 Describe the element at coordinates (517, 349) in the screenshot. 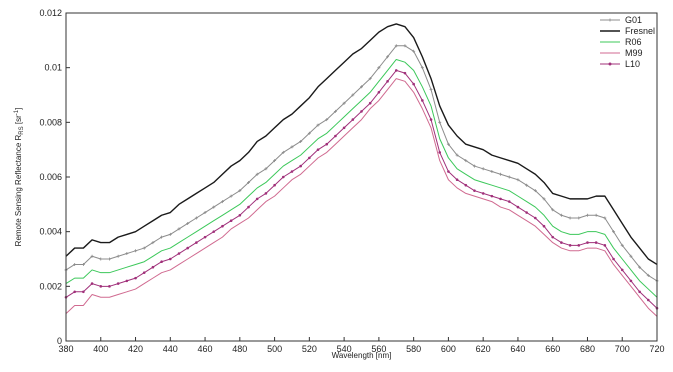

I see `x-tick-label: 640` at that location.